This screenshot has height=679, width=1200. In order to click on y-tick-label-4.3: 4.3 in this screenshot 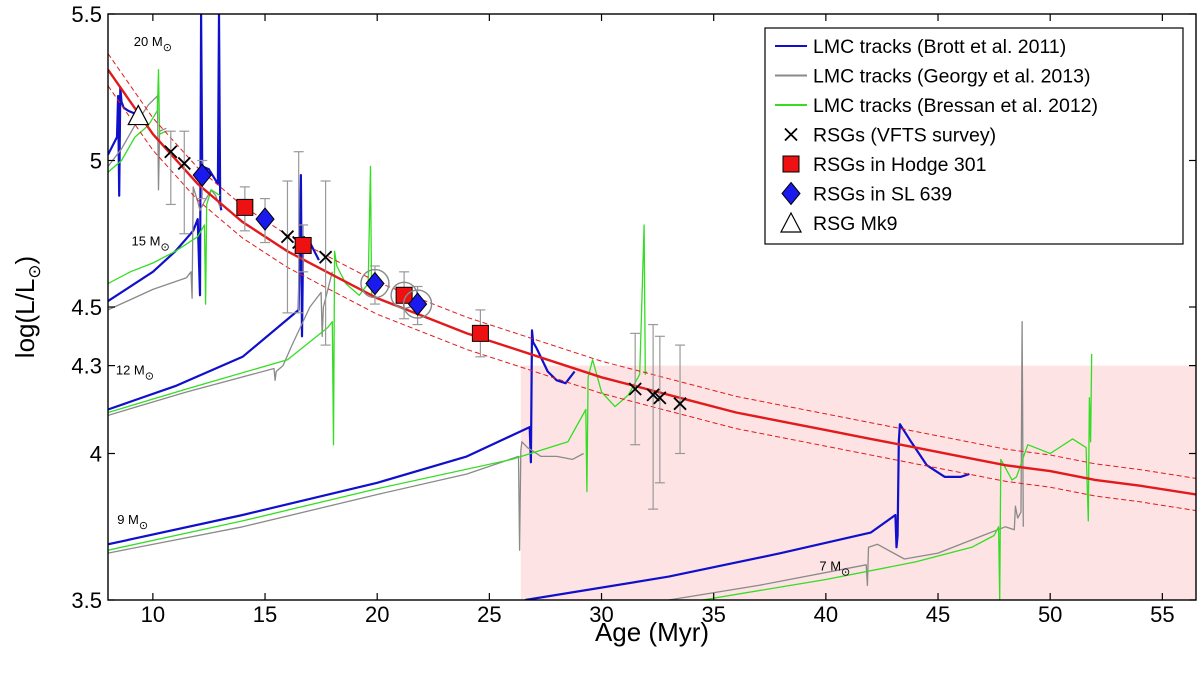, I will do `click(86, 366)`.